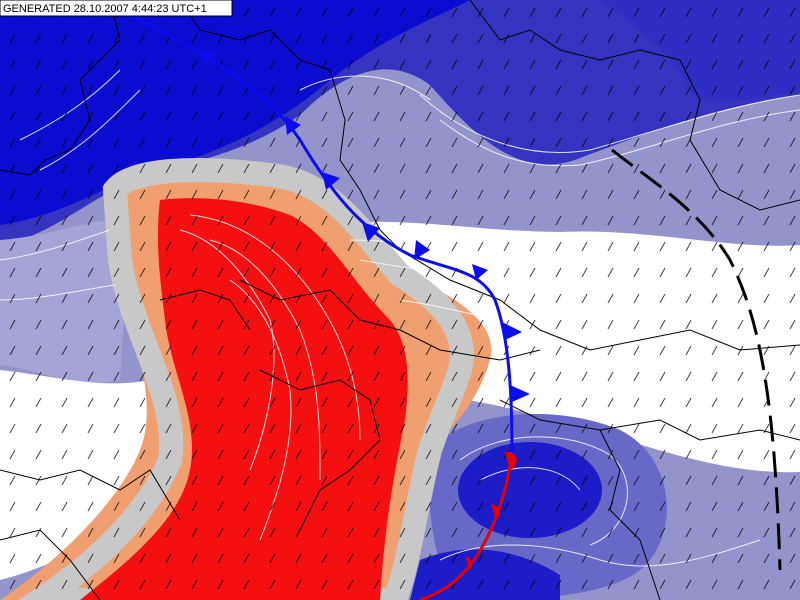  What do you see at coordinates (468, 525) in the screenshot?
I see `warm-front` at bounding box center [468, 525].